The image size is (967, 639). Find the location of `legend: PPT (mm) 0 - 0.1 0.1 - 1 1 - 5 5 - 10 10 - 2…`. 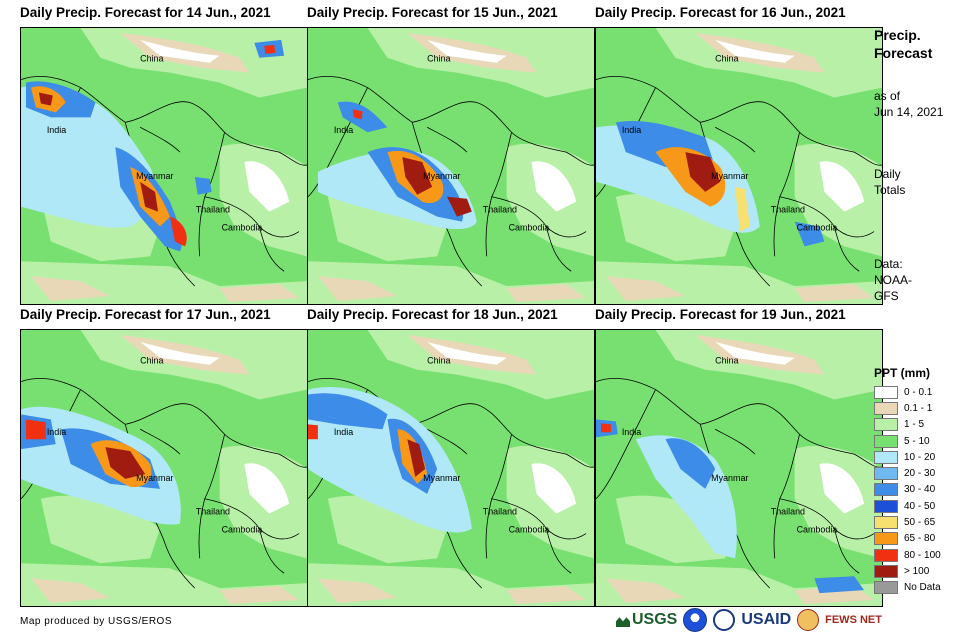

legend: PPT (mm) 0 - 0.1 0.1 - 1 1 - 5 5 - 10 10 - 2… is located at coordinates (919, 481).